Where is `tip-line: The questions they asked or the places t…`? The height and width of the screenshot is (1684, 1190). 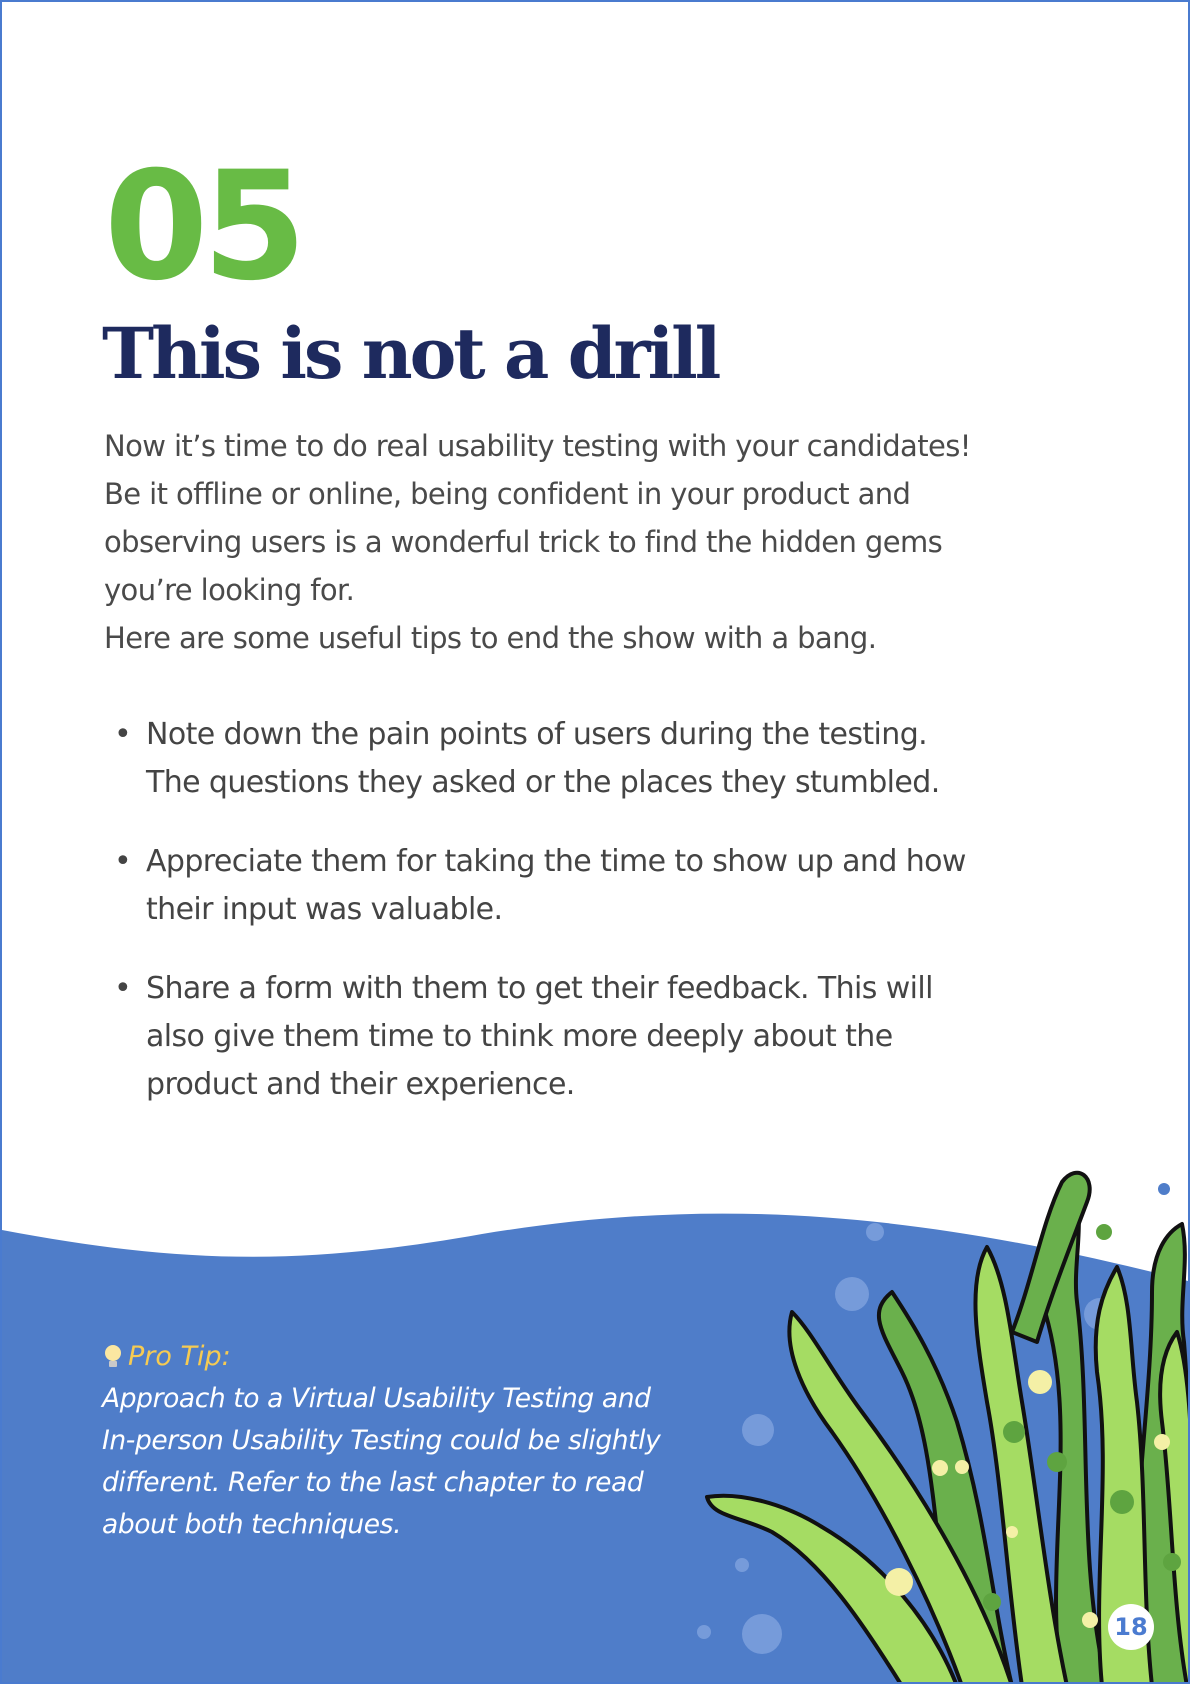 tip-line: The questions they asked or the places t… is located at coordinates (543, 782).